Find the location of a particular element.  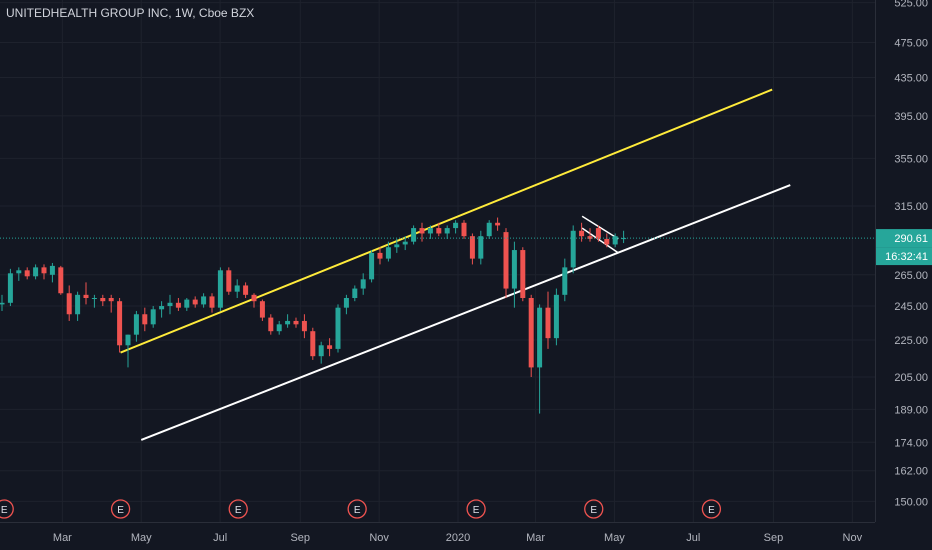

y-axis-panel is located at coordinates (903, 275).